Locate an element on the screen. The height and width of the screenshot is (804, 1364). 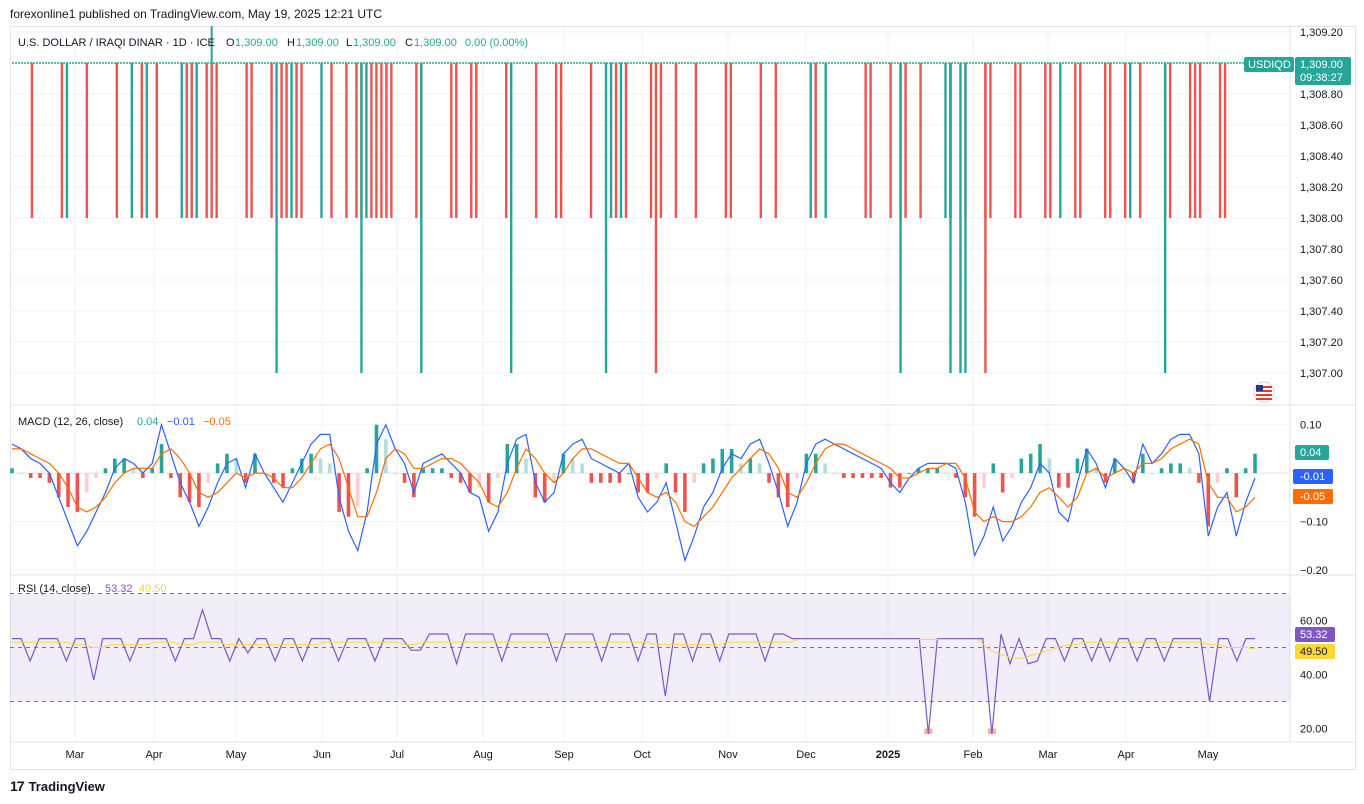
time-tick-label: Jun is located at coordinates (322, 755).